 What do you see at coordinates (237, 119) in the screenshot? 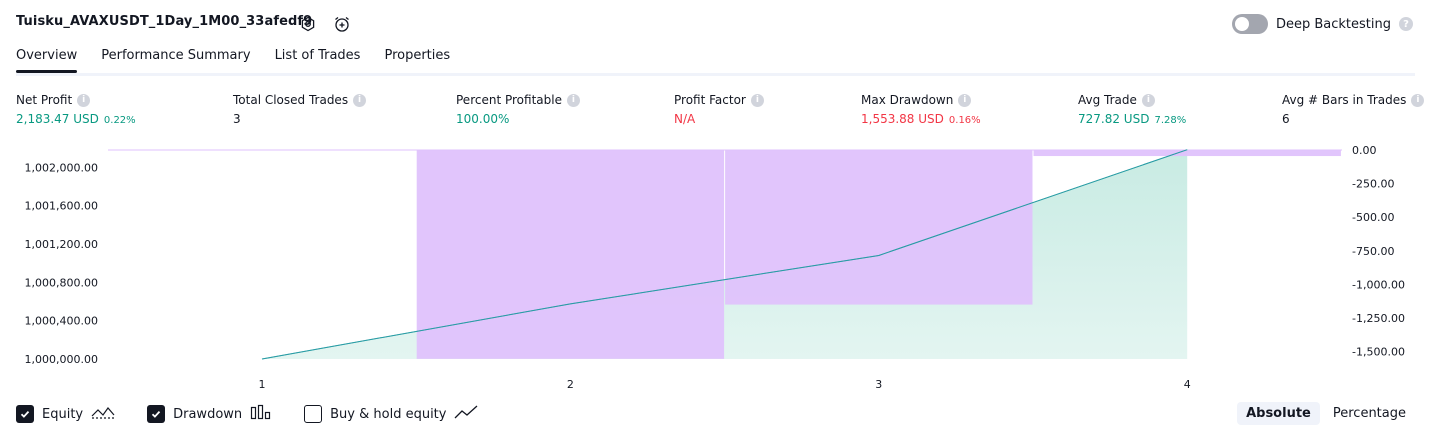
I see `metric-value: 3` at bounding box center [237, 119].